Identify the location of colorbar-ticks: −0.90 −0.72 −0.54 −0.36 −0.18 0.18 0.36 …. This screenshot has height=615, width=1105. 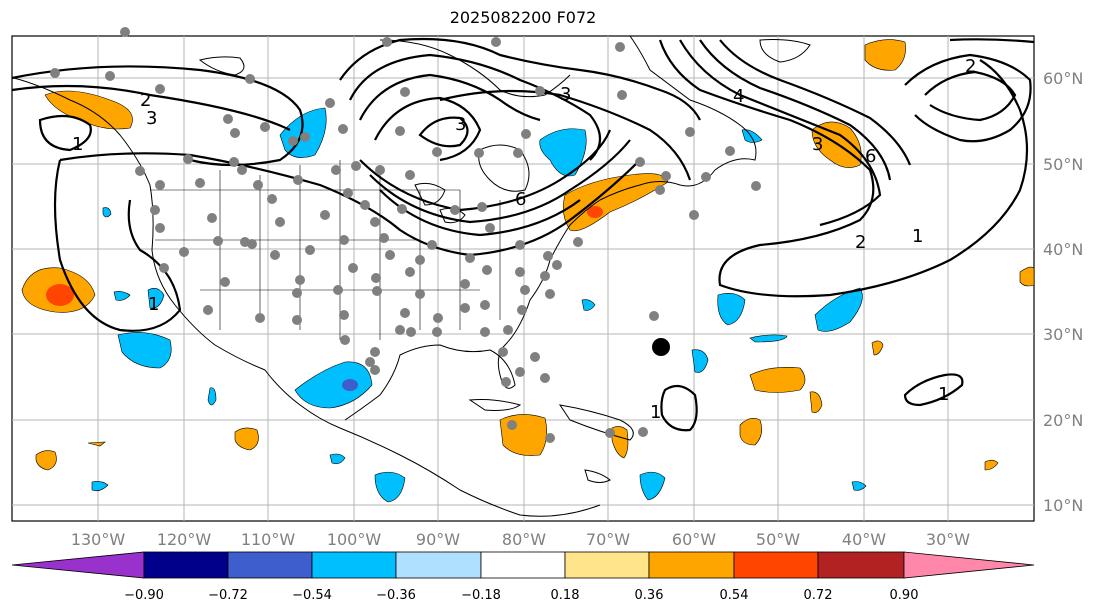
(521, 595).